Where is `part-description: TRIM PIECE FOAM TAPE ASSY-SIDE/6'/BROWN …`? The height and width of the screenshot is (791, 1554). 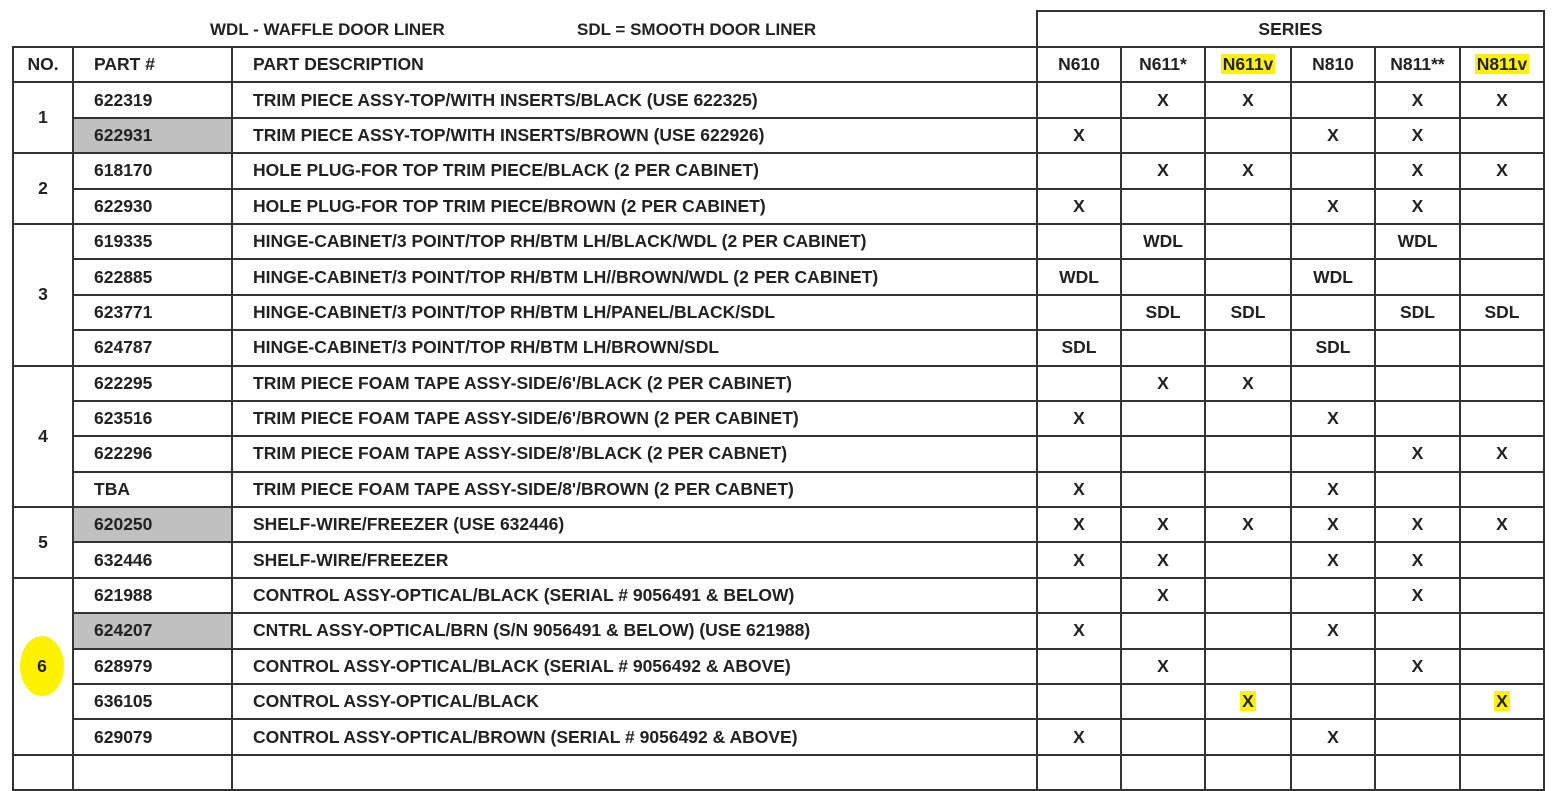 part-description: TRIM PIECE FOAM TAPE ASSY-SIDE/6'/BROWN … is located at coordinates (634, 418).